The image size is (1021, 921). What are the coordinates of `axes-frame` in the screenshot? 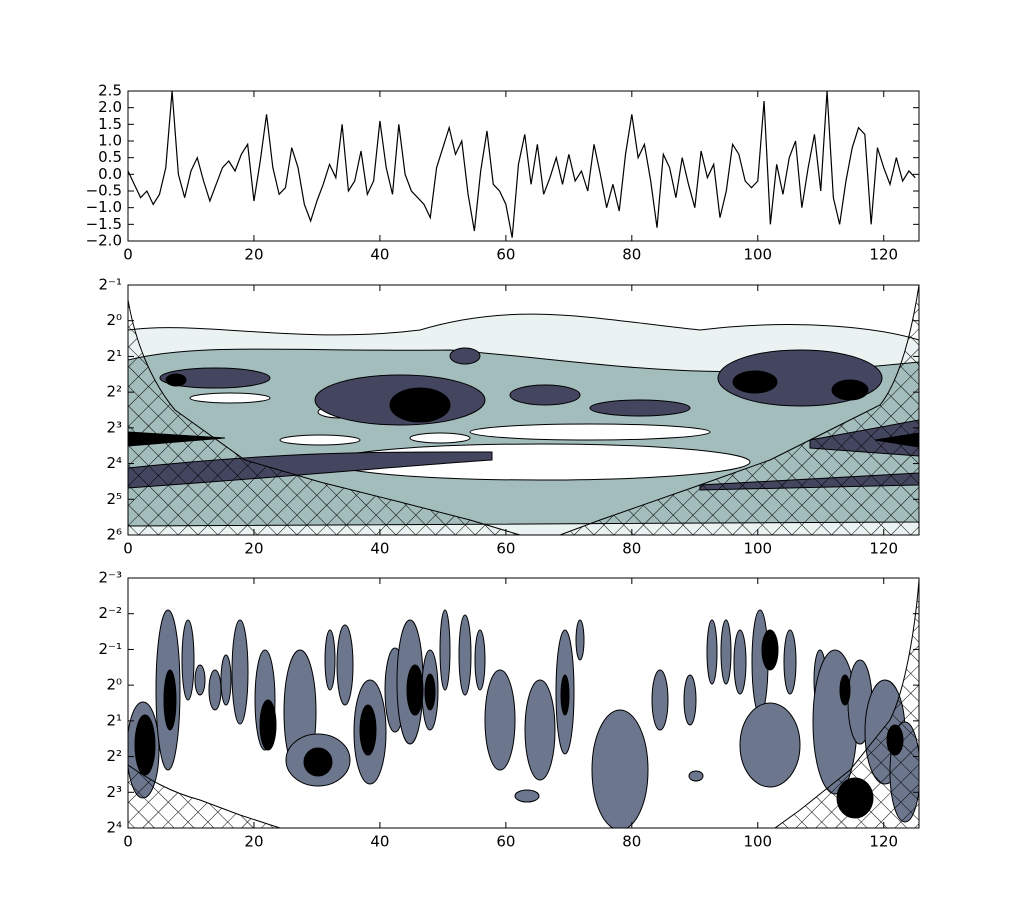 It's located at (523, 166).